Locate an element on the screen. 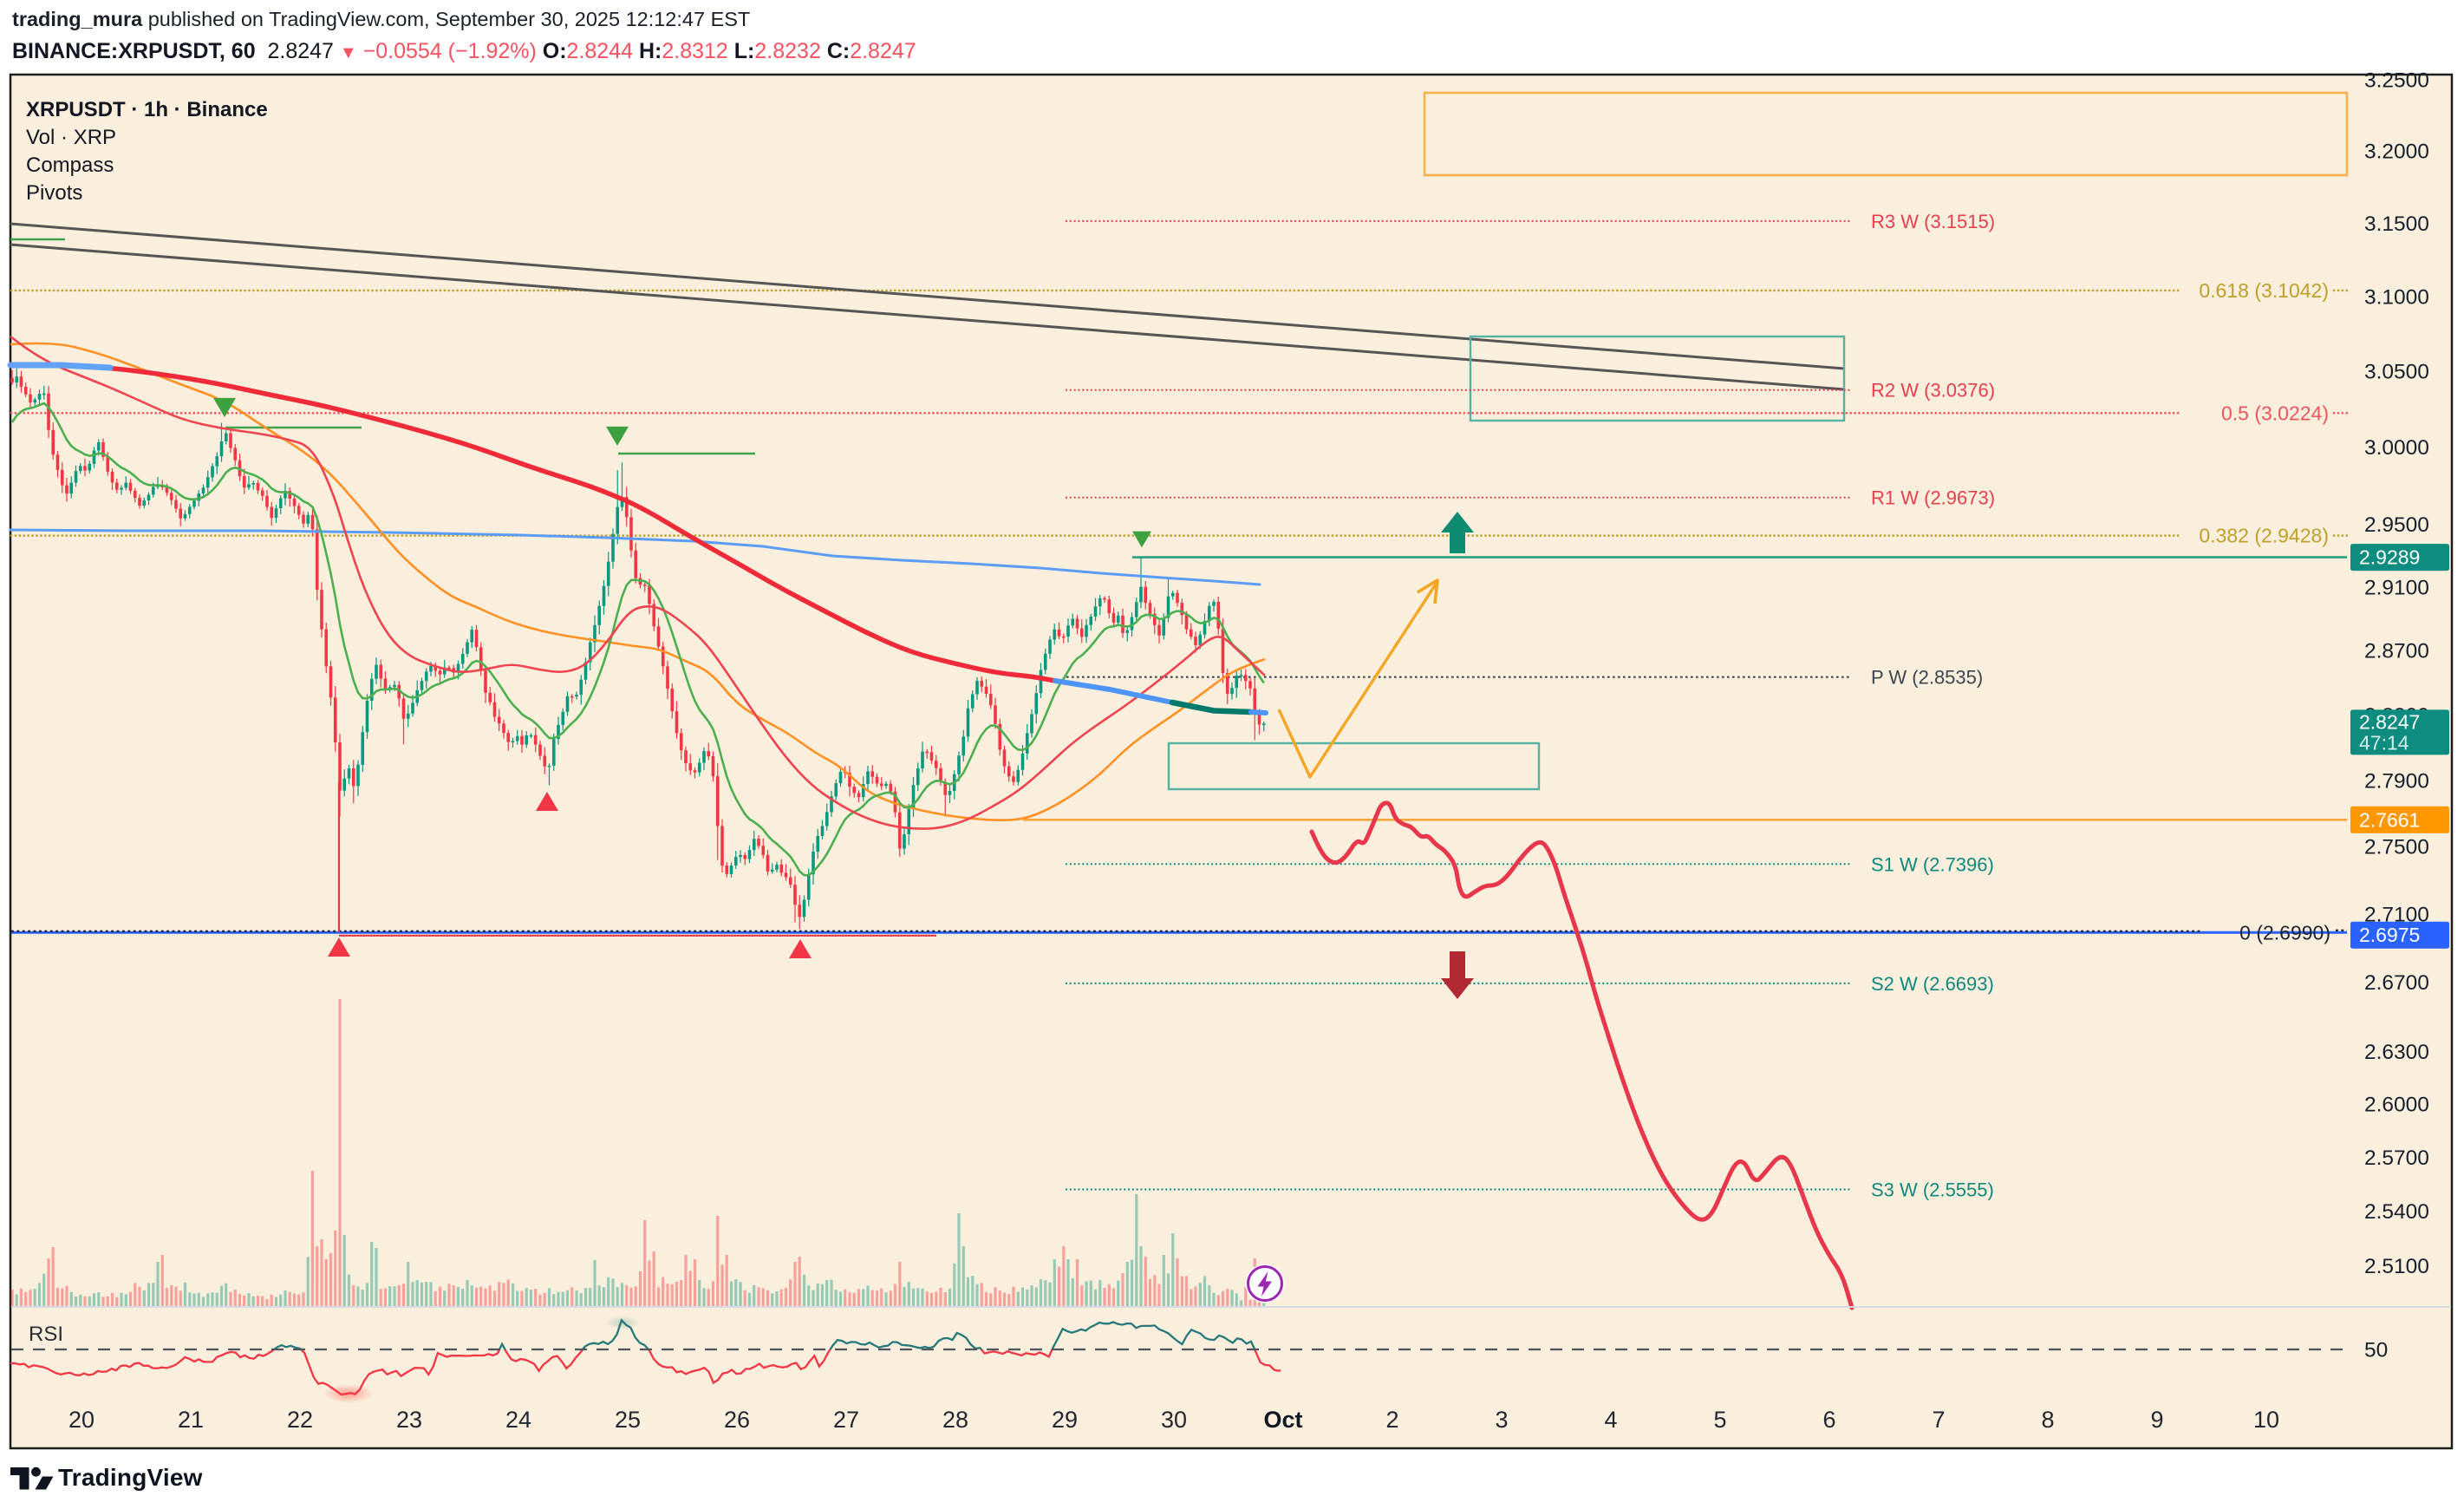  svg-text: 30 is located at coordinates (1174, 1420).